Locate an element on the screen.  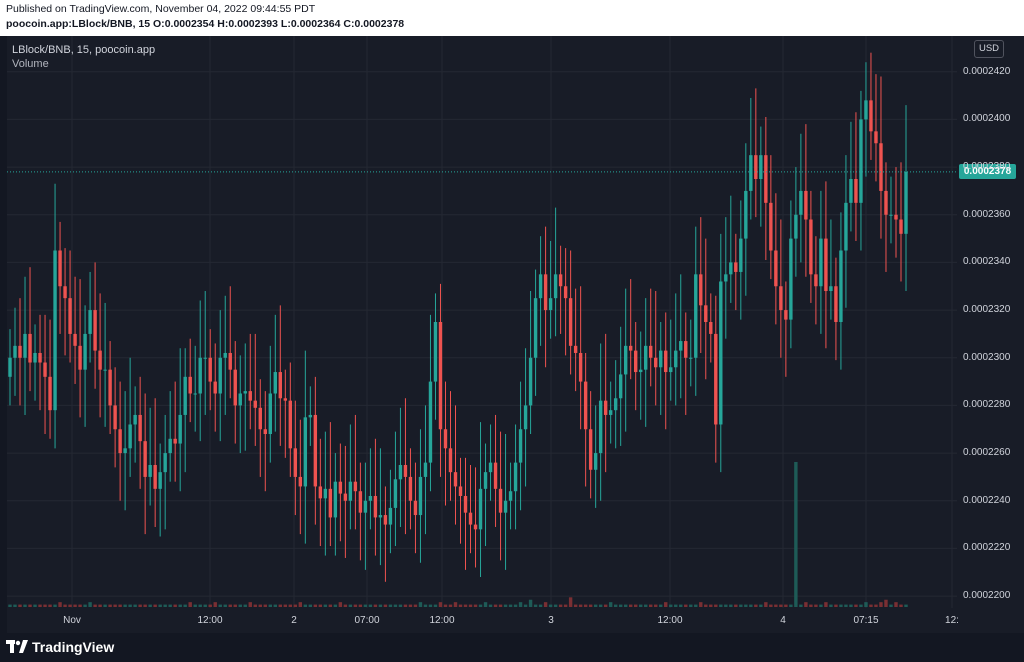
price-tick-label: 0.0002280 is located at coordinates (987, 405).